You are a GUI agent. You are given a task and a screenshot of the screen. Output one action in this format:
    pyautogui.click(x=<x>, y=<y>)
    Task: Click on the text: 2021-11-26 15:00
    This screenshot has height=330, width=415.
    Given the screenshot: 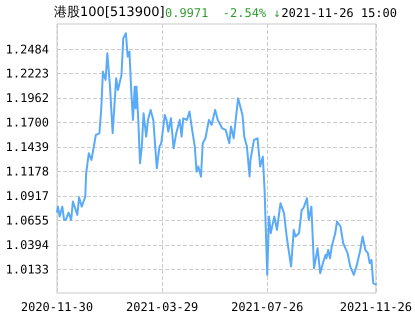 What is the action you would take?
    pyautogui.click(x=339, y=13)
    